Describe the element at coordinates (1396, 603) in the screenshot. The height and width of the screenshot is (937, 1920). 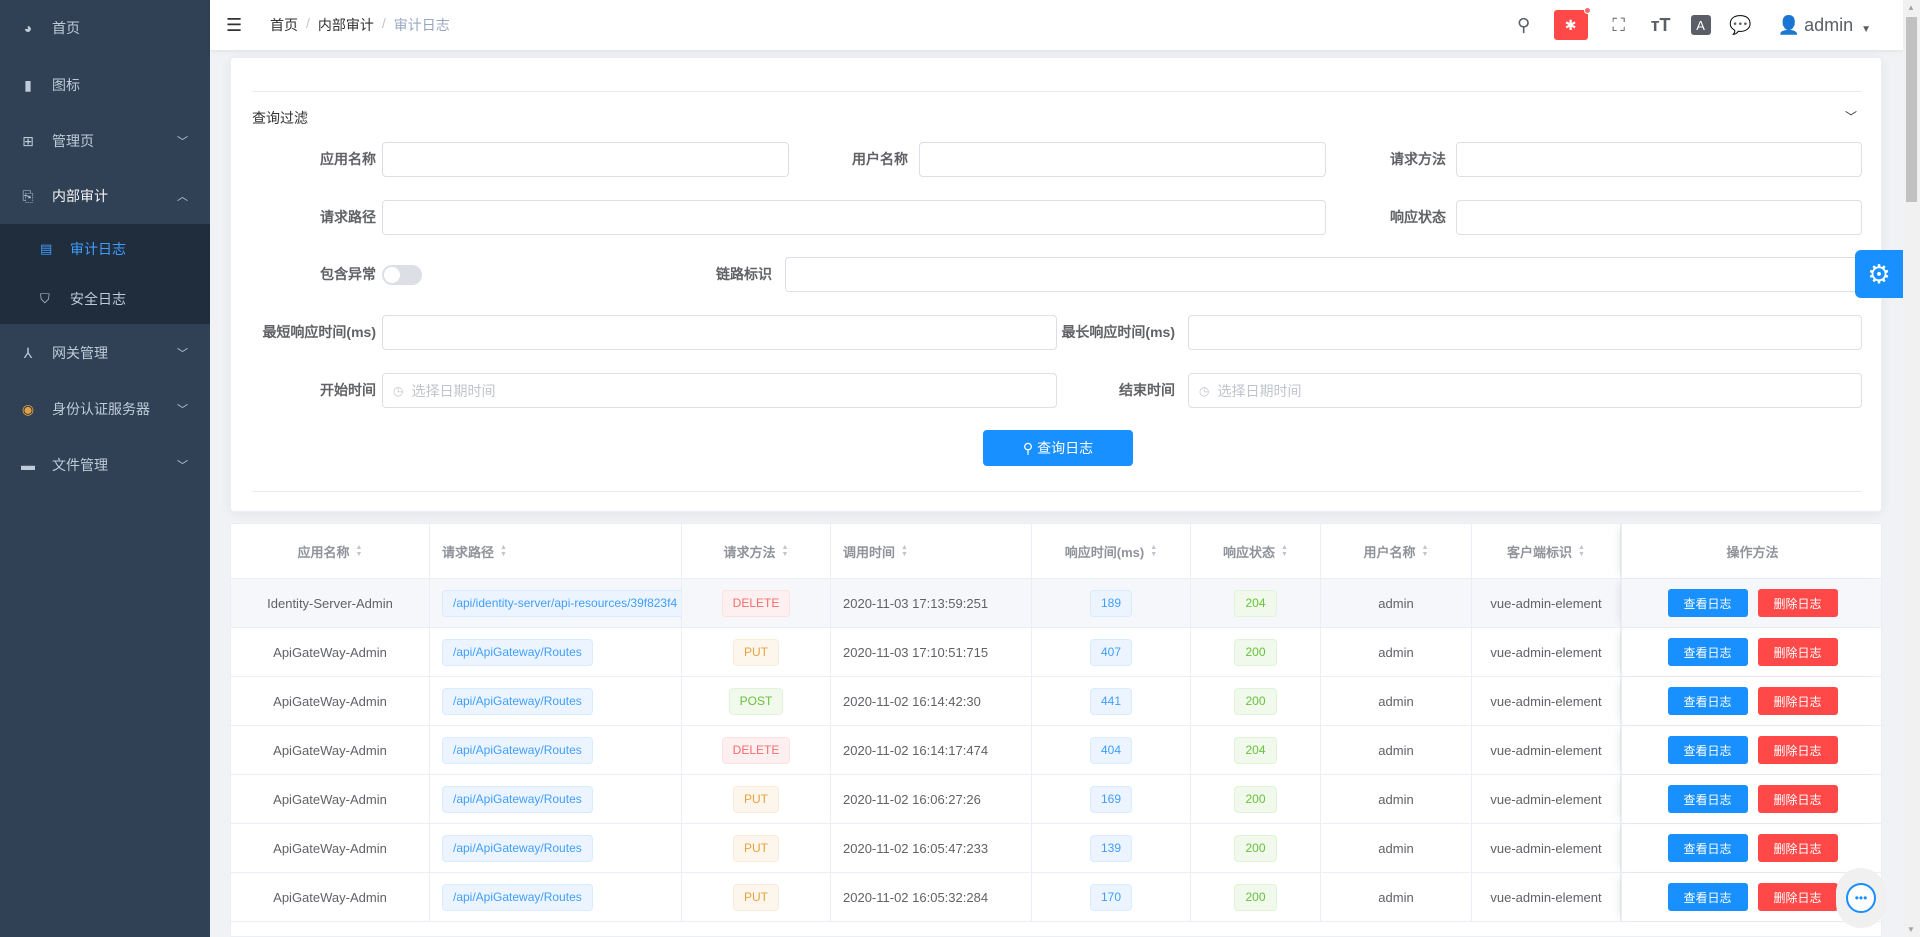
I see `user-name: admin` at that location.